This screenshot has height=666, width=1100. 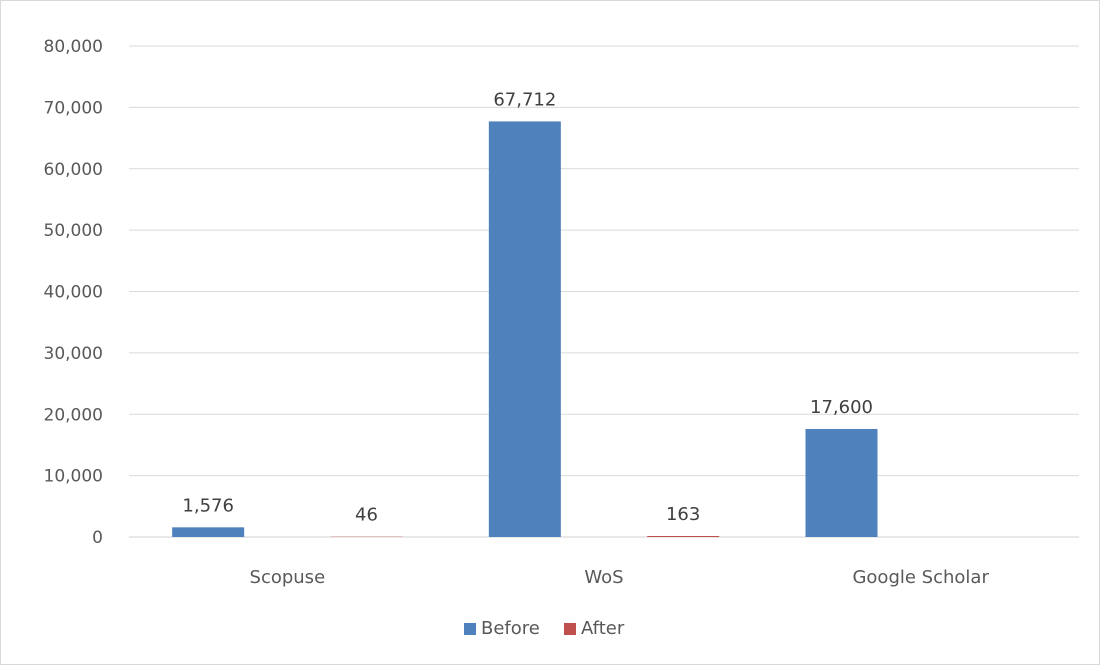 I want to click on legend-swatch-before, so click(x=470, y=629).